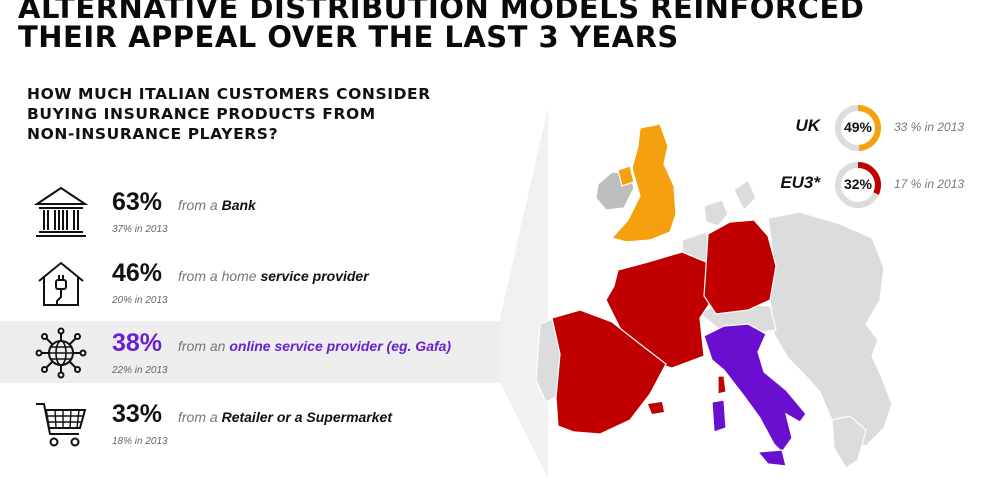  What do you see at coordinates (740, 267) in the screenshot?
I see `map-germany` at bounding box center [740, 267].